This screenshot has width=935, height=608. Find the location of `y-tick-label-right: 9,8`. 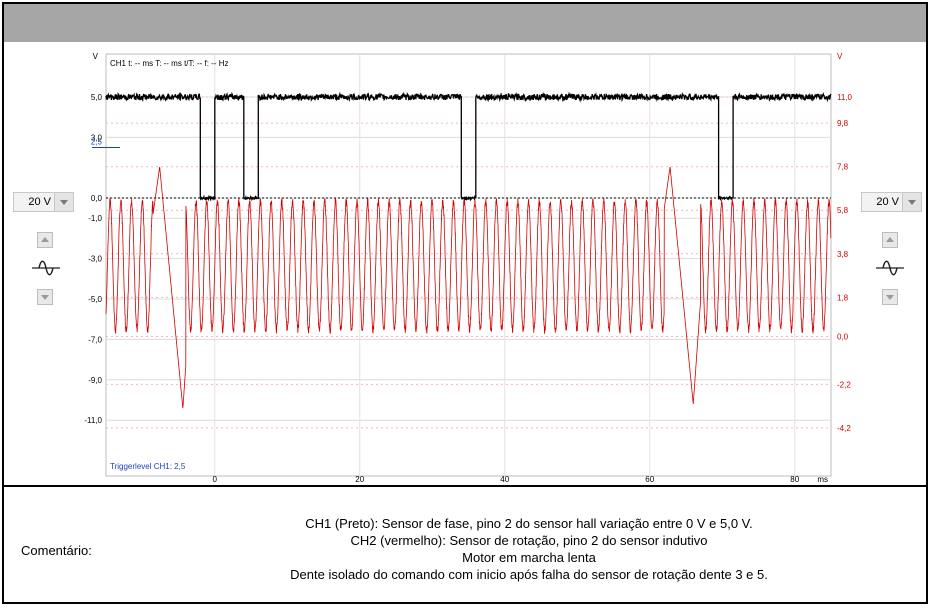

y-tick-label-right: 9,8 is located at coordinates (843, 123).